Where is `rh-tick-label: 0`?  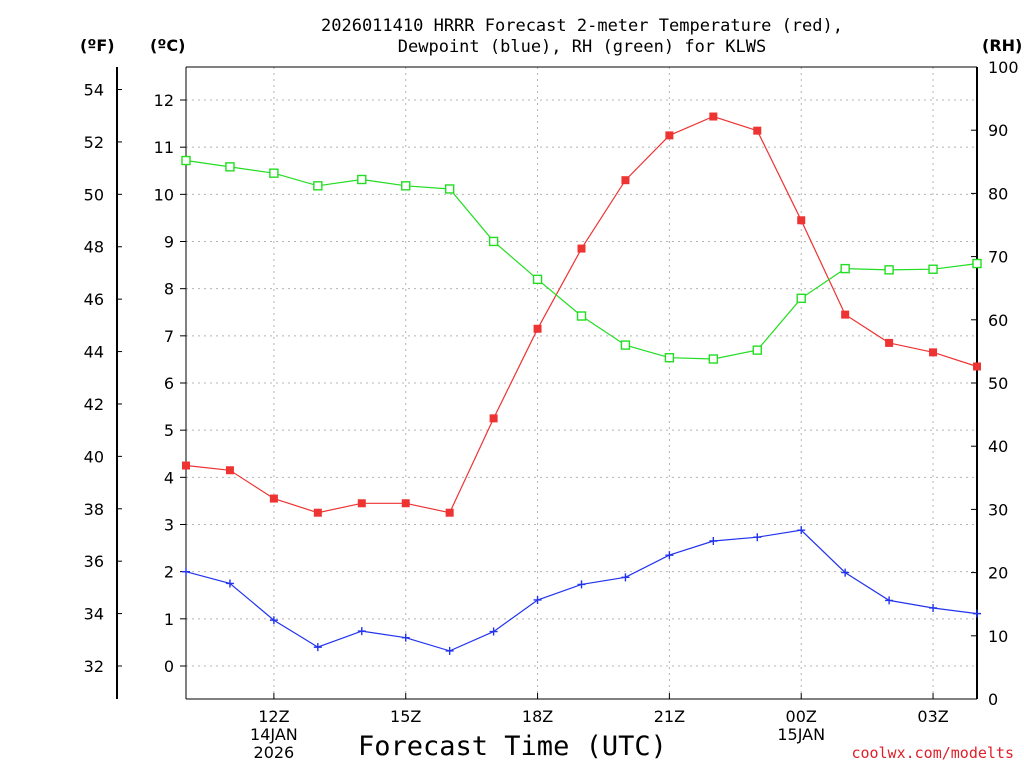 rh-tick-label: 0 is located at coordinates (993, 699).